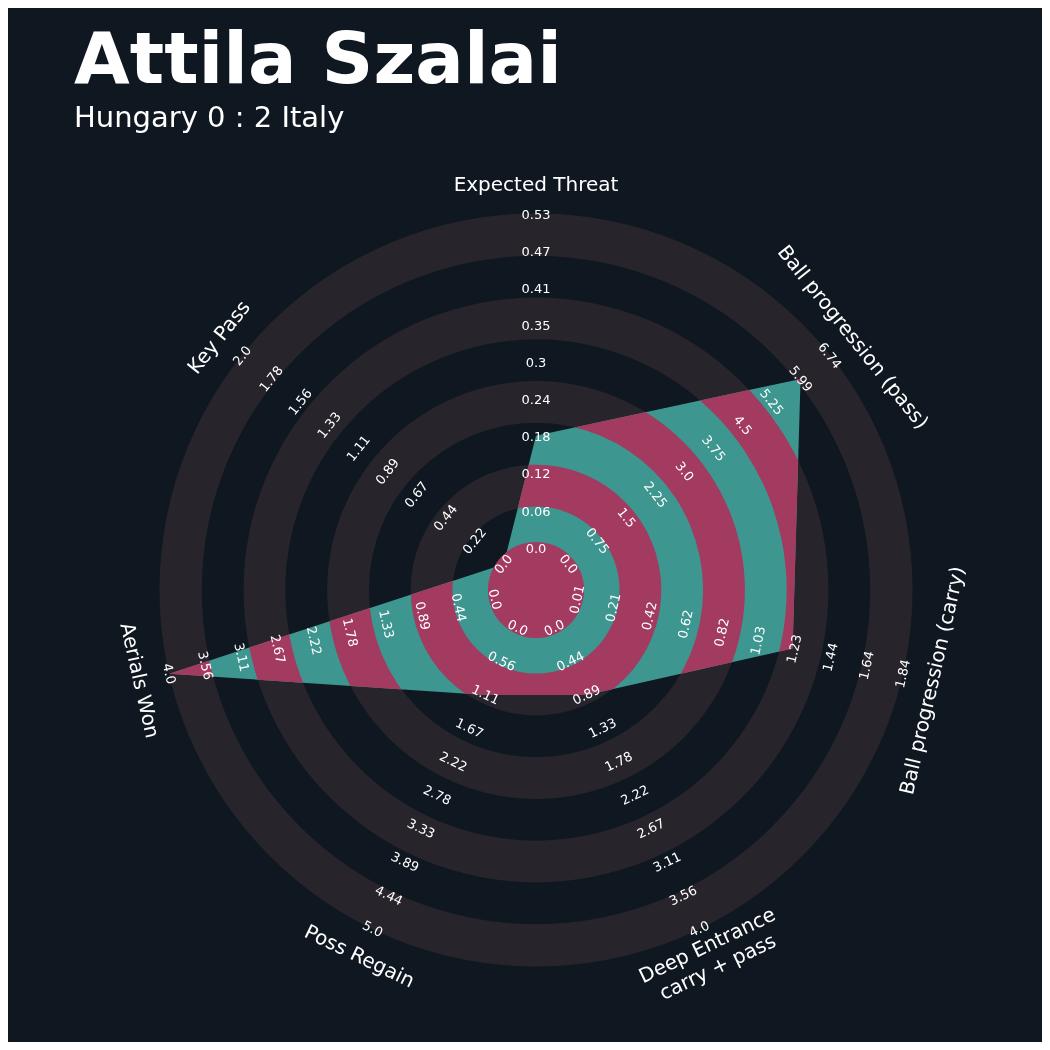 Image resolution: width=1050 pixels, height=1050 pixels. I want to click on text: 0.06, so click(536, 511).